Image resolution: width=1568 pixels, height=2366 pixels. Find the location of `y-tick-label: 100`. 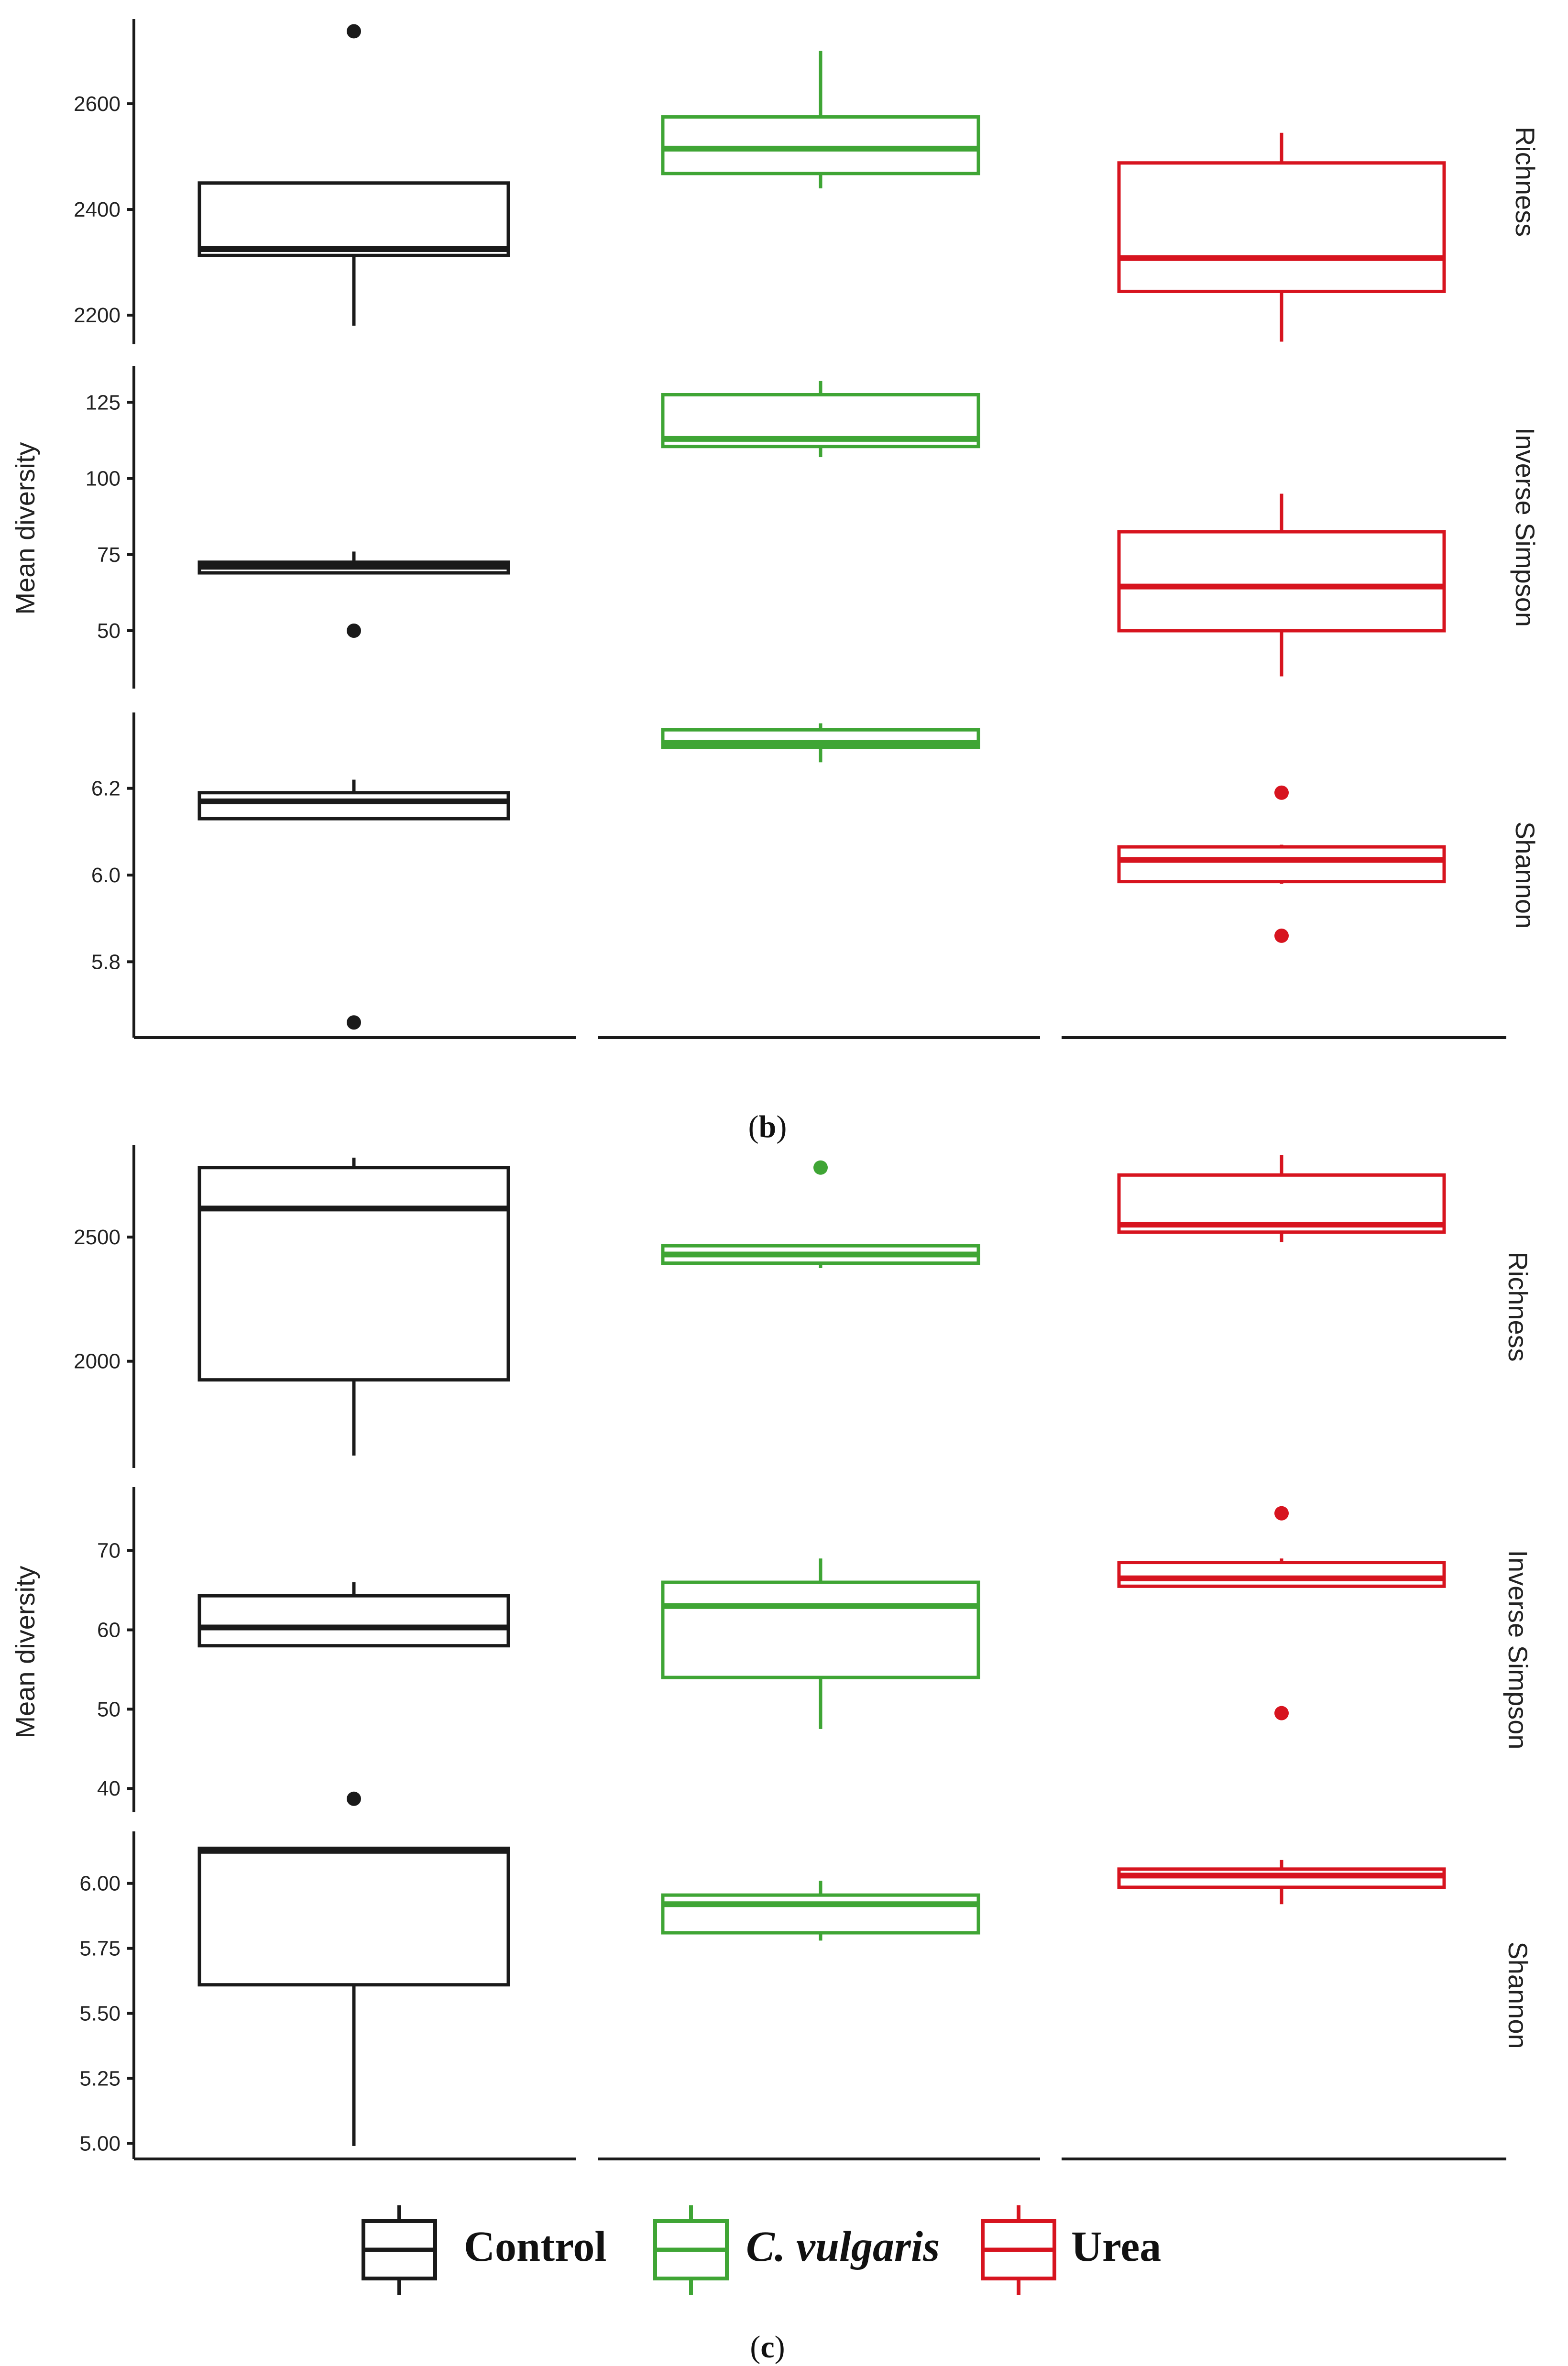

y-tick-label: 100 is located at coordinates (103, 479).